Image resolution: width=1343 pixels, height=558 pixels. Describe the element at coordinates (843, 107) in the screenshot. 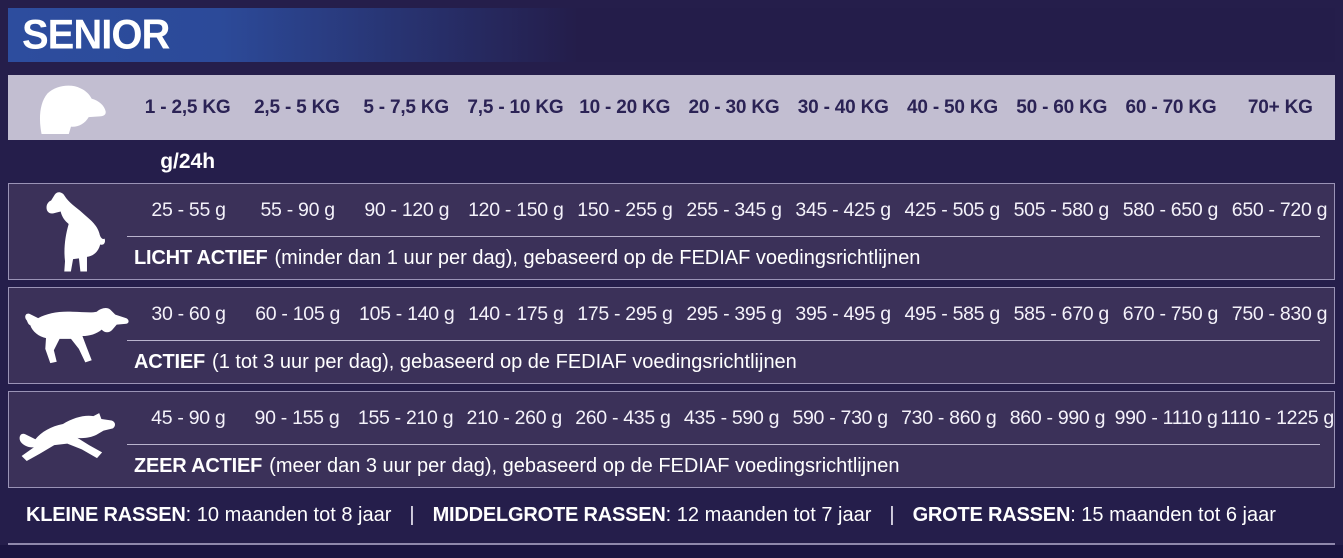

I see `weight-column-header: 30 - 40 KG` at that location.